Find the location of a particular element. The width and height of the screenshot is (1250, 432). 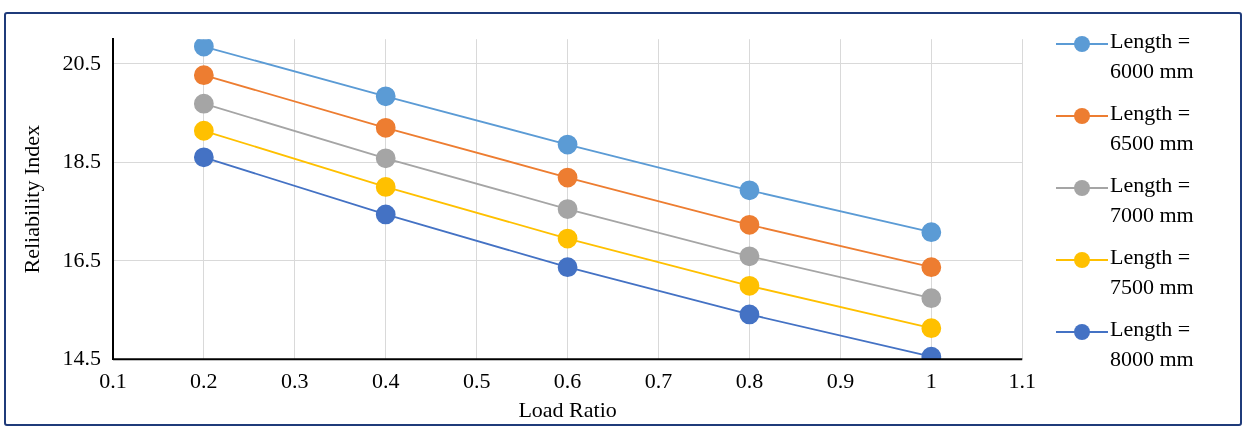

x-tick-label: 0.2 is located at coordinates (204, 381).